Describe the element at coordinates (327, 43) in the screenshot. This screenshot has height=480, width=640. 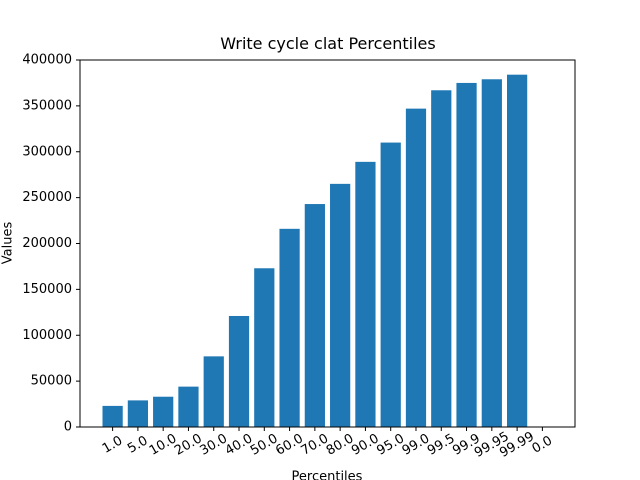
I see `chart-title: Write cycle clat Percentiles` at that location.